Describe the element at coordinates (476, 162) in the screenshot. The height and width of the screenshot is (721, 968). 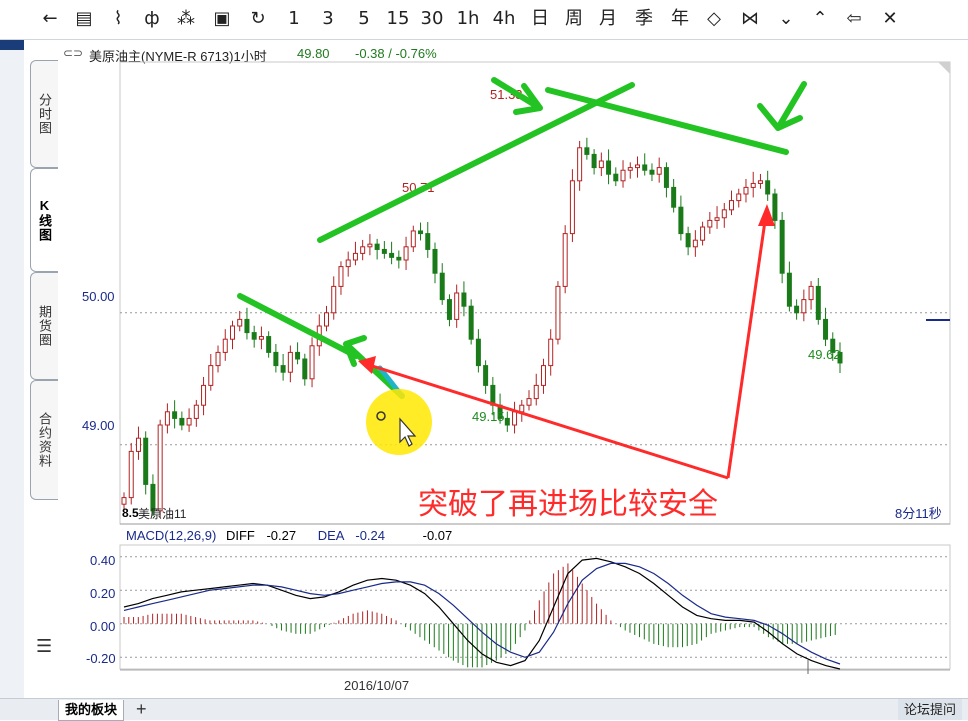
I see `rising-trendline` at that location.